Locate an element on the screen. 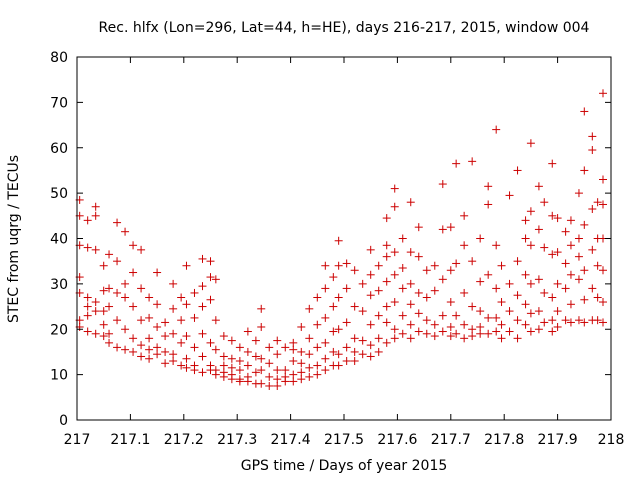  y-tick-label: 50 is located at coordinates (59, 194).